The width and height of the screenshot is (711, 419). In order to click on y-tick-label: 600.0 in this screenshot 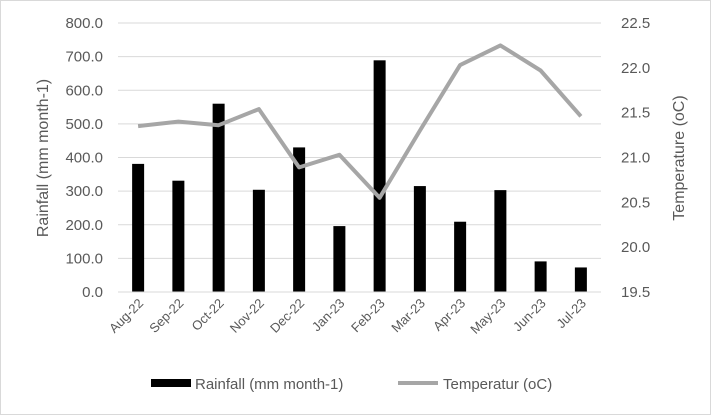, I will do `click(84, 90)`.